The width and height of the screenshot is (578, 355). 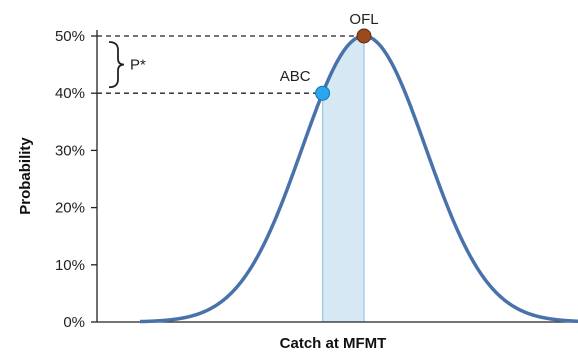 What do you see at coordinates (25, 176) in the screenshot?
I see `y-axis-label: Probability` at bounding box center [25, 176].